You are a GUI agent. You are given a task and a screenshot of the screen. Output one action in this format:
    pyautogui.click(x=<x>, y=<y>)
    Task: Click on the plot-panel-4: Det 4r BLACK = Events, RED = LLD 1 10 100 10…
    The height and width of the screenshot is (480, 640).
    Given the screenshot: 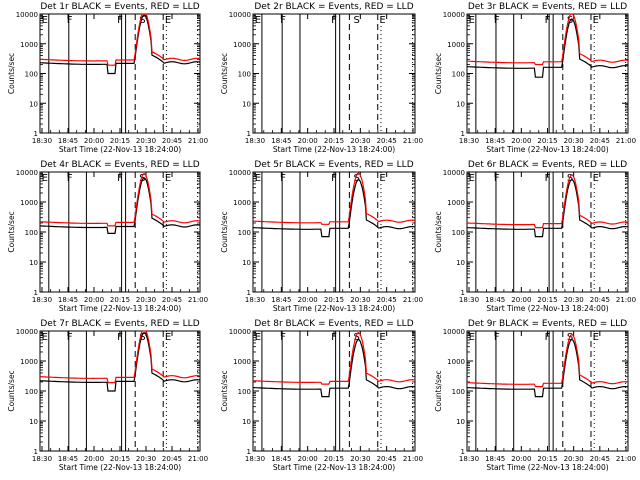 What is the action you would take?
    pyautogui.click(x=107, y=236)
    